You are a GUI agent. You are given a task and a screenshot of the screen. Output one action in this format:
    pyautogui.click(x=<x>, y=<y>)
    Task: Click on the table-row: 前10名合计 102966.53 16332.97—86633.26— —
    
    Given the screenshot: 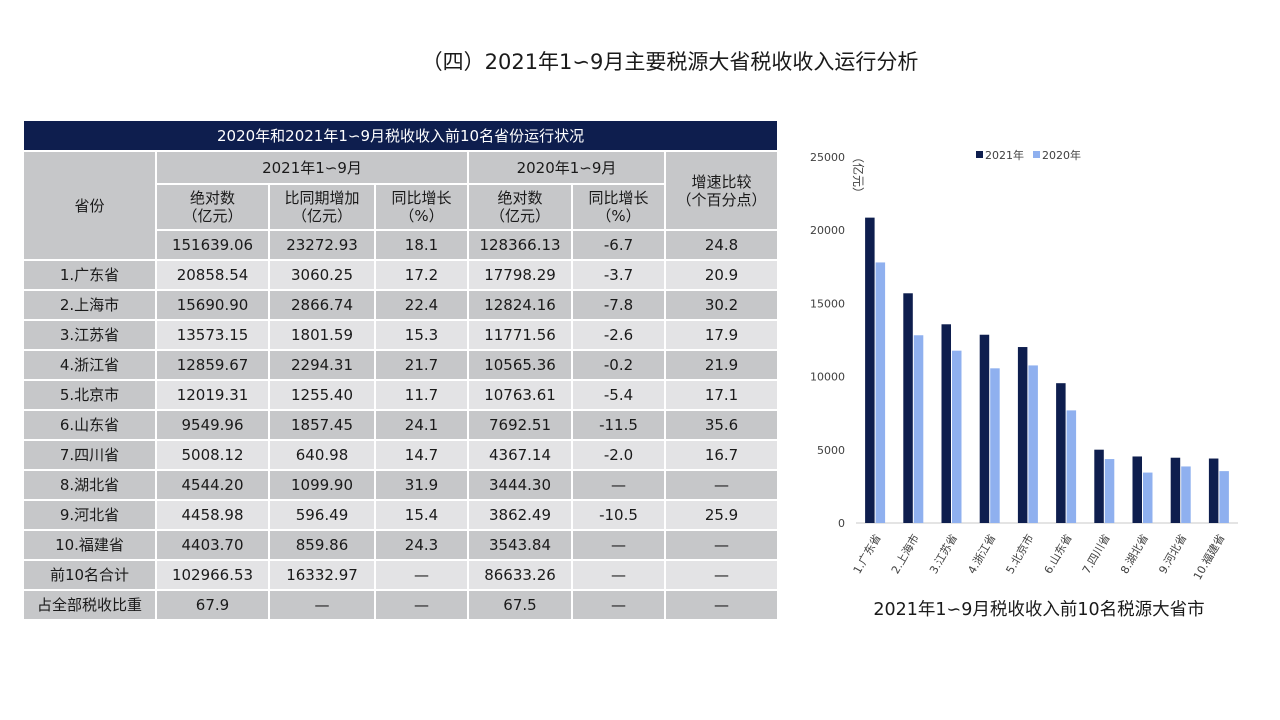 What is the action you would take?
    pyautogui.click(x=401, y=575)
    